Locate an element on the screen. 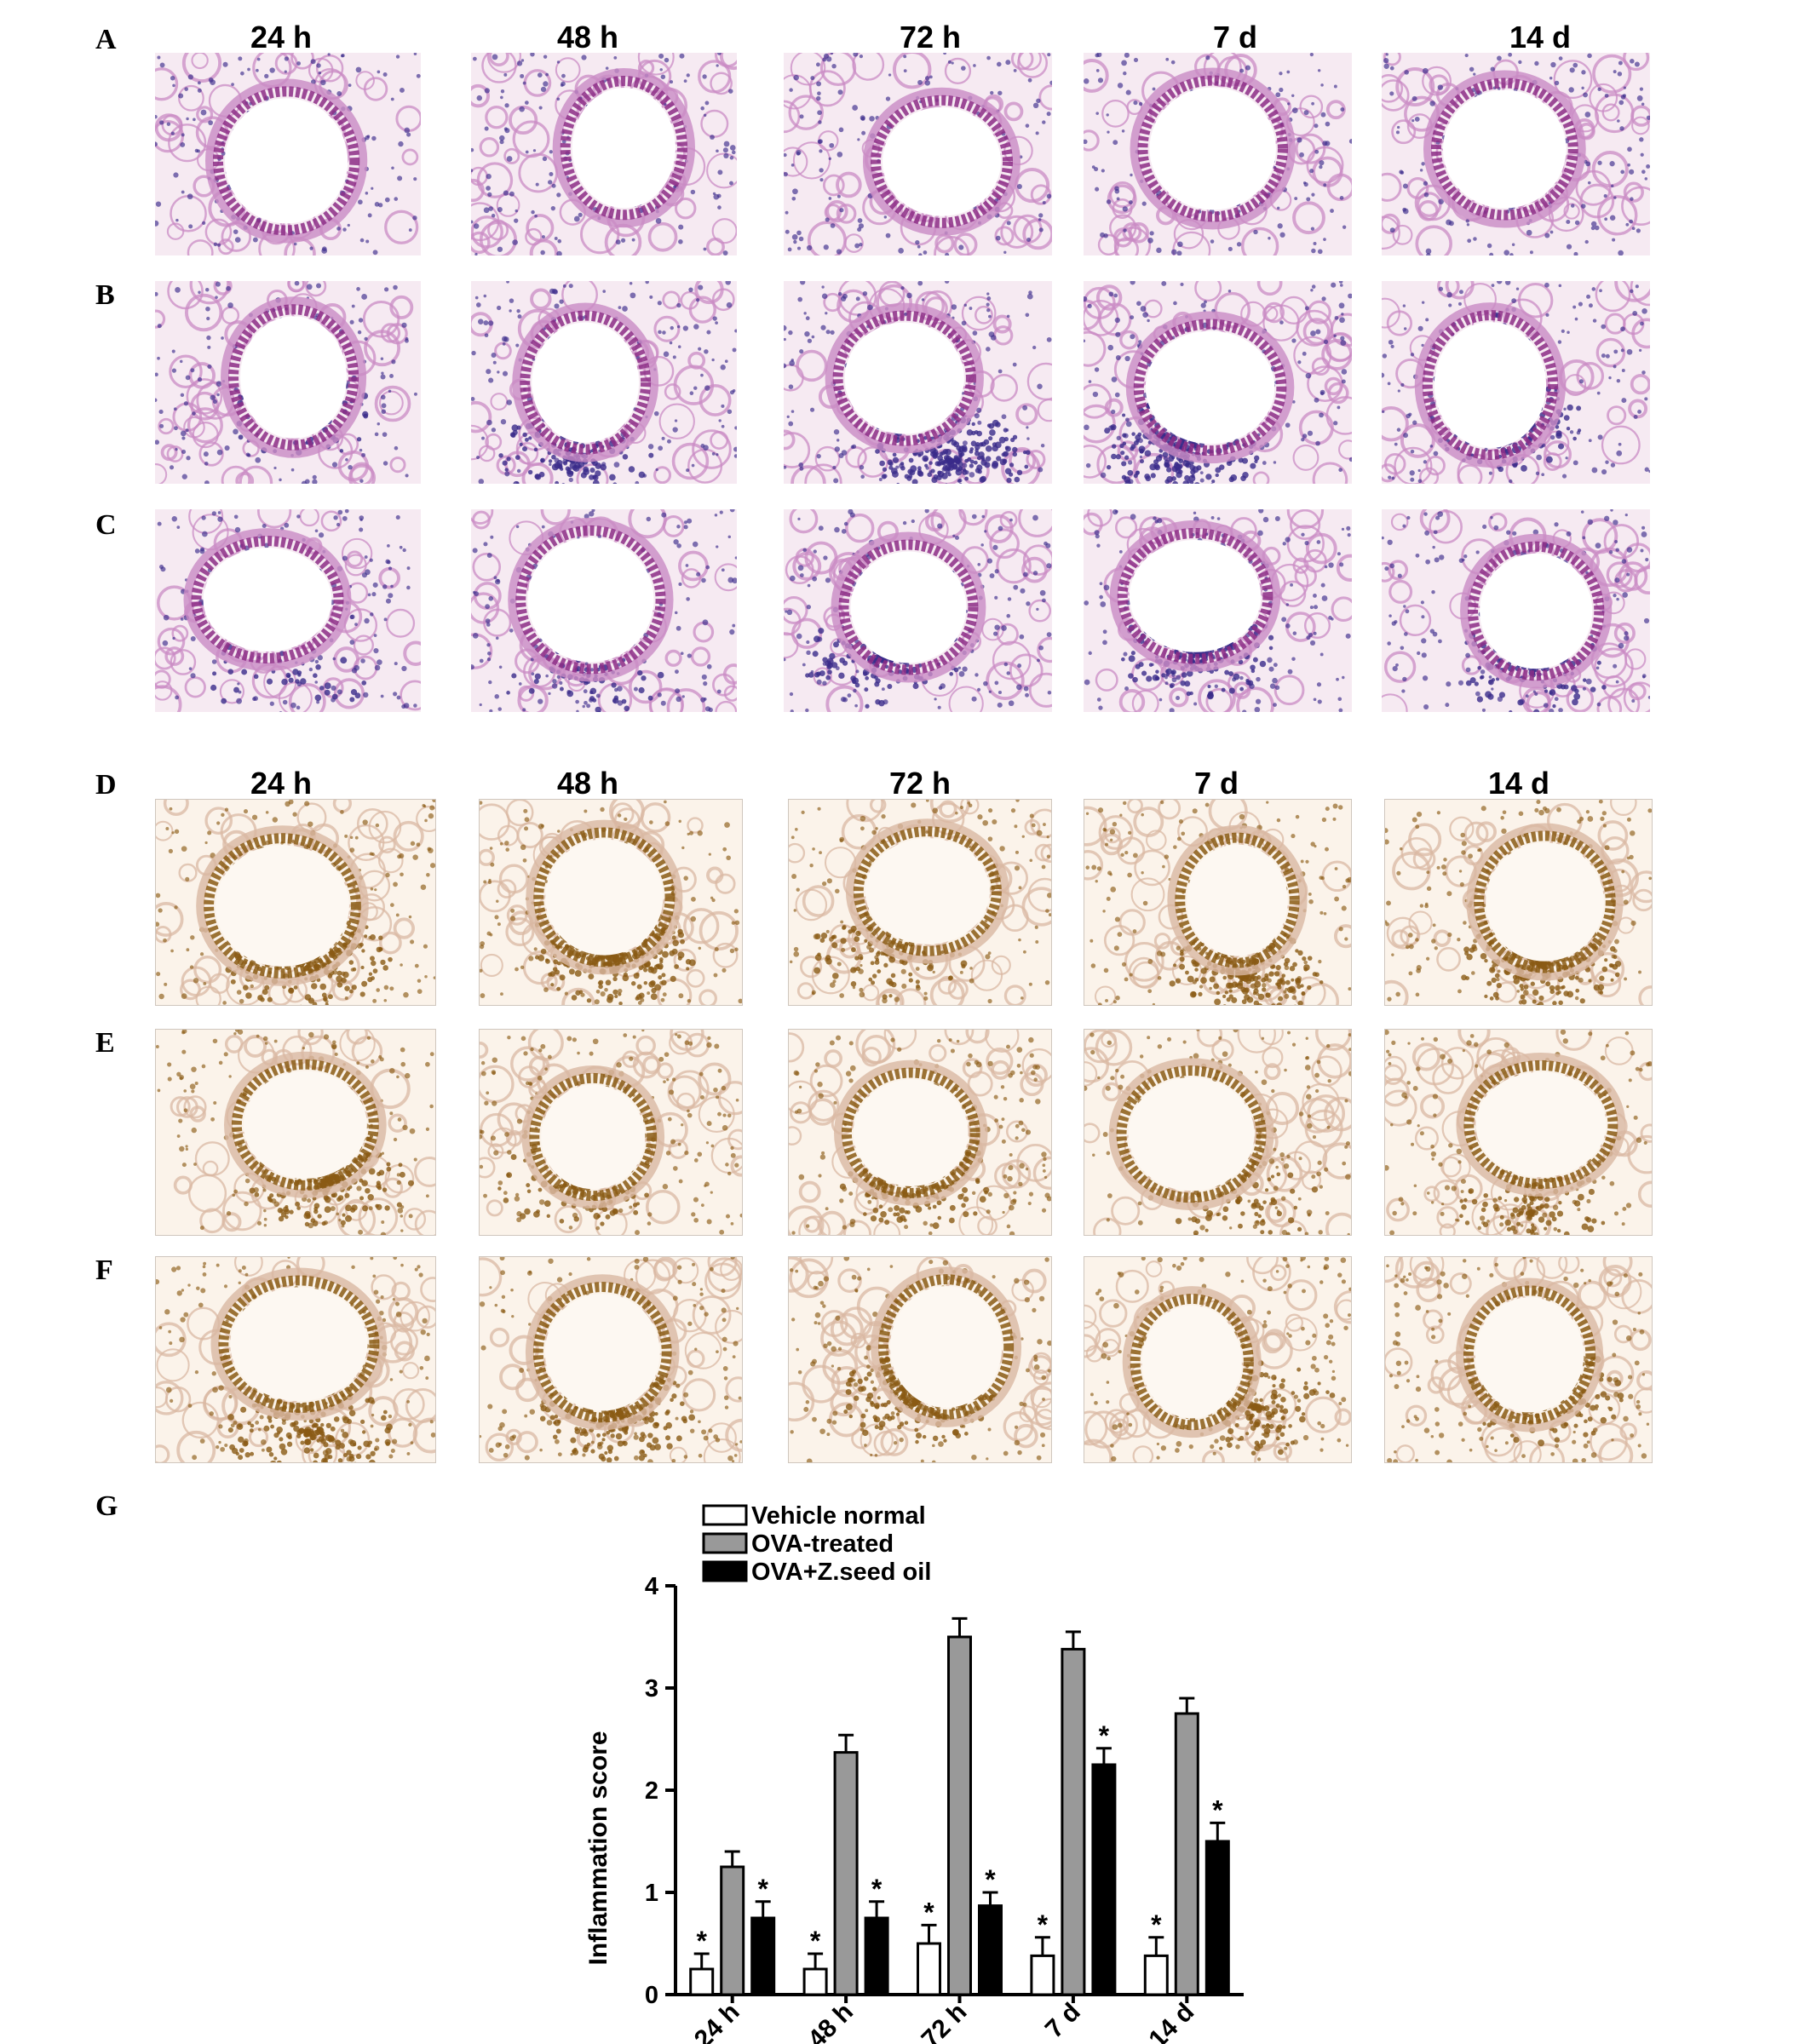 The width and height of the screenshot is (1811, 2044). x-tick-label-5: 14 d is located at coordinates (1171, 2021).